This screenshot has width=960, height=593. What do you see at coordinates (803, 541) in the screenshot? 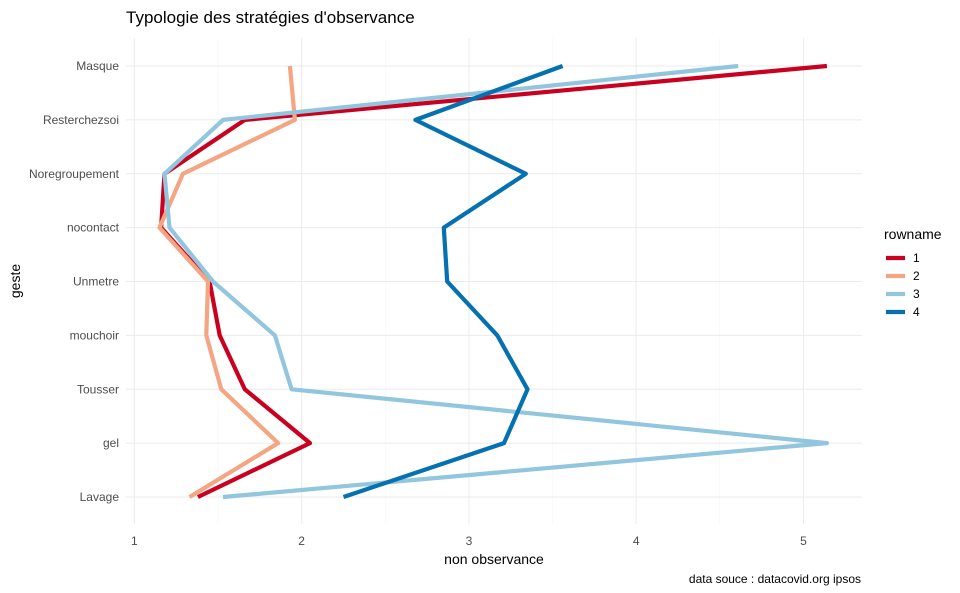
I see `x-tick-label: 5` at bounding box center [803, 541].